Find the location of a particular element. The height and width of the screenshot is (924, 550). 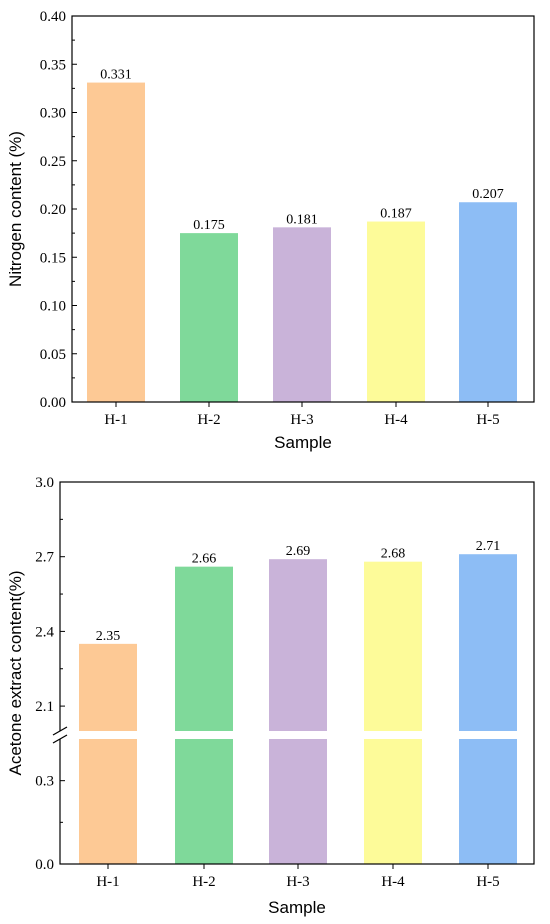

y-axis-title-acetone: Acetone extract content(%) is located at coordinates (15, 672).